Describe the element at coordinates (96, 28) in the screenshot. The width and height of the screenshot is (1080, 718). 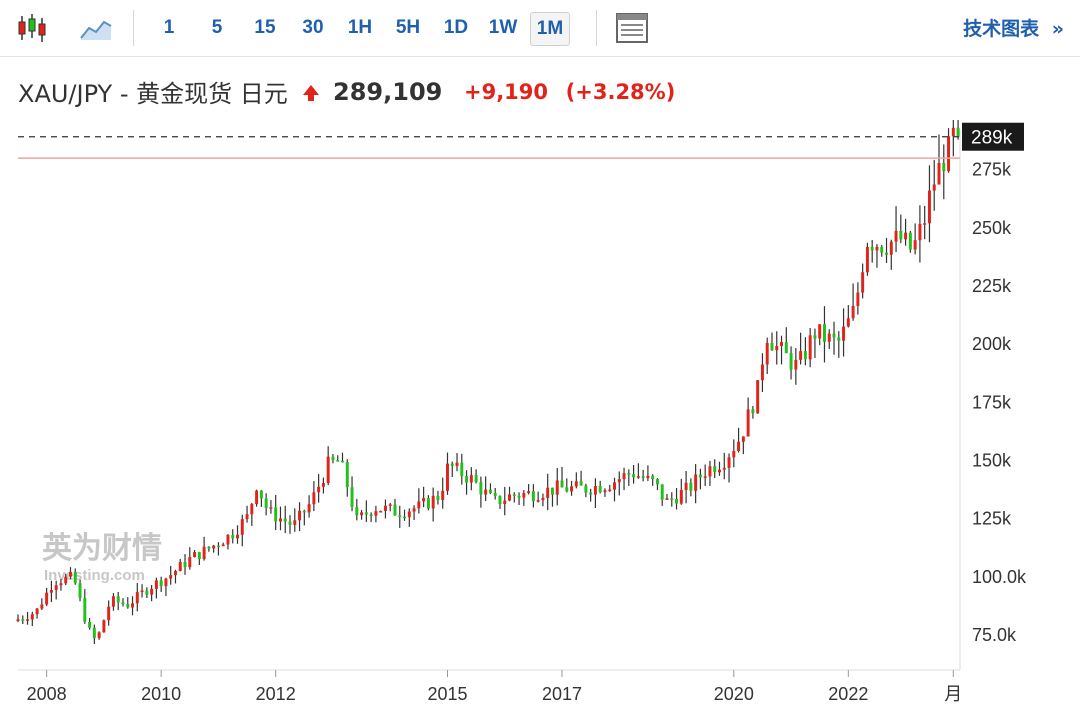
I see `line-chart-icon` at that location.